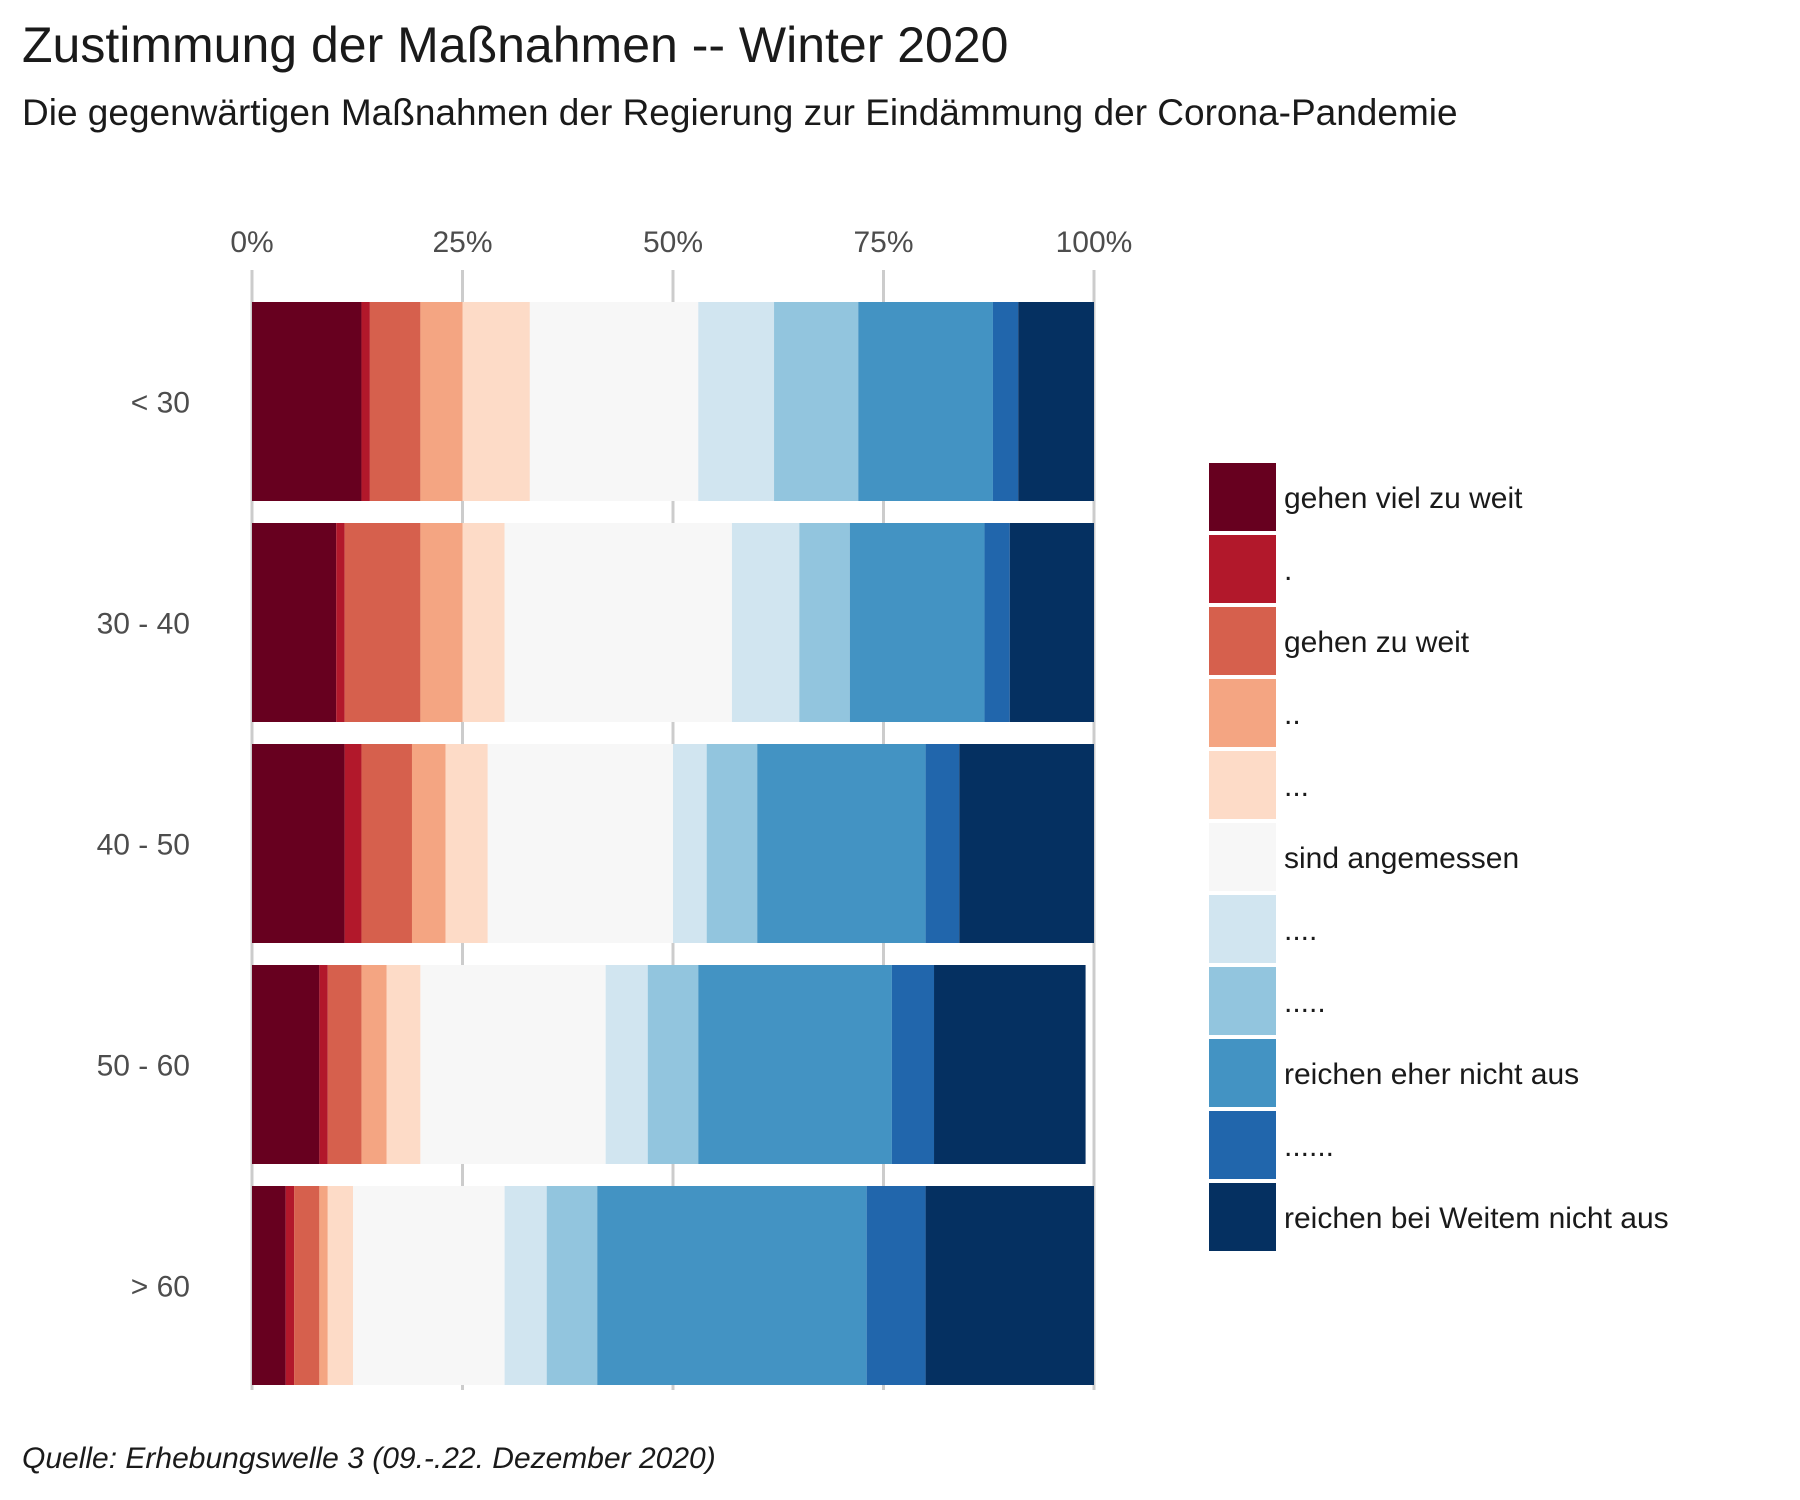 The image size is (1800, 1500). What do you see at coordinates (143, 1066) in the screenshot?
I see `y-category-label: 50 - 60` at bounding box center [143, 1066].